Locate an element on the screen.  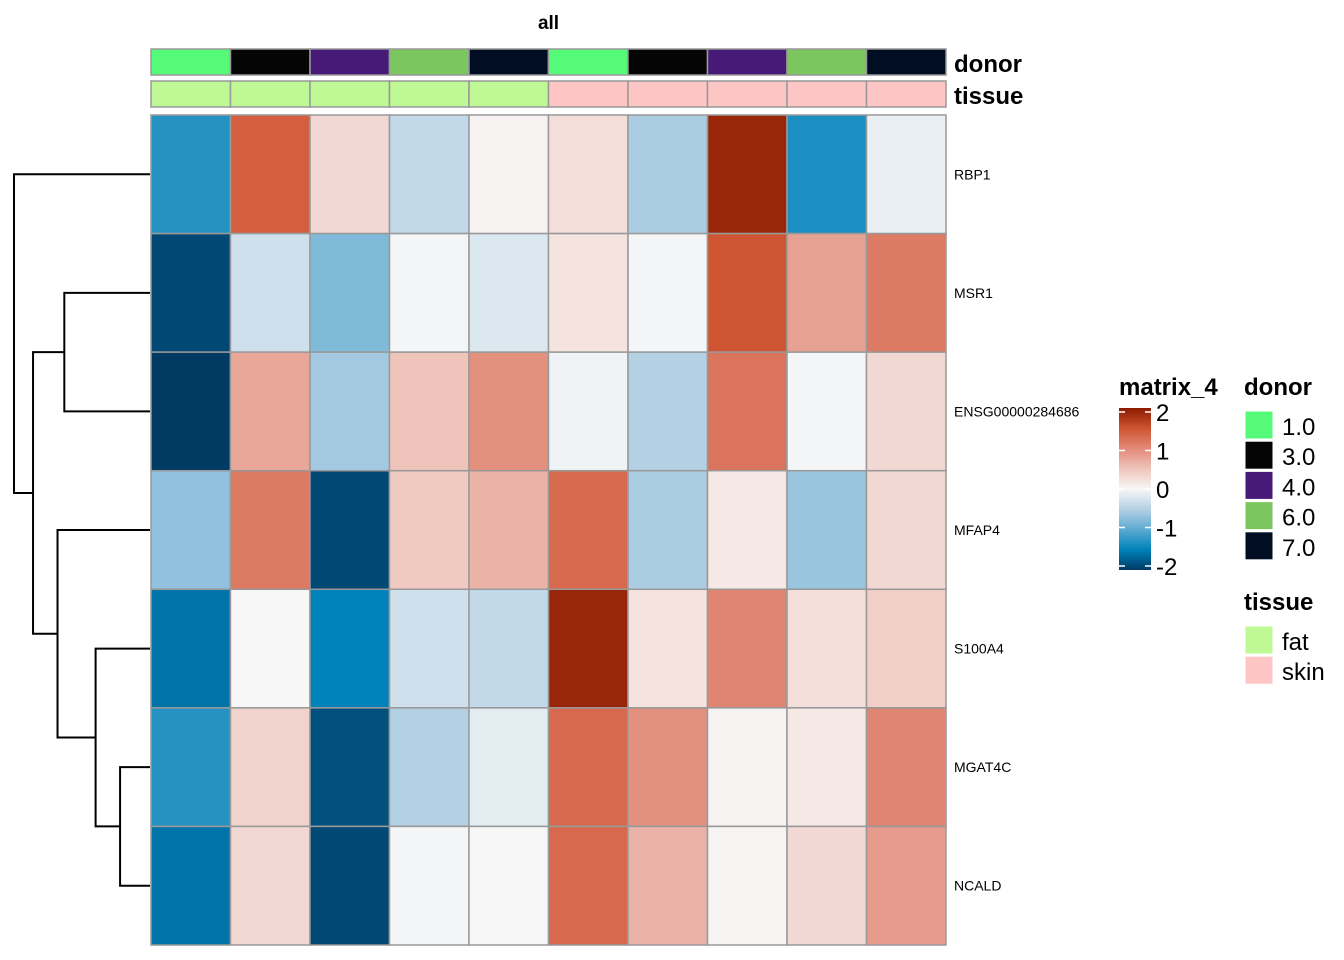
row-label: MFAP4 is located at coordinates (977, 530).